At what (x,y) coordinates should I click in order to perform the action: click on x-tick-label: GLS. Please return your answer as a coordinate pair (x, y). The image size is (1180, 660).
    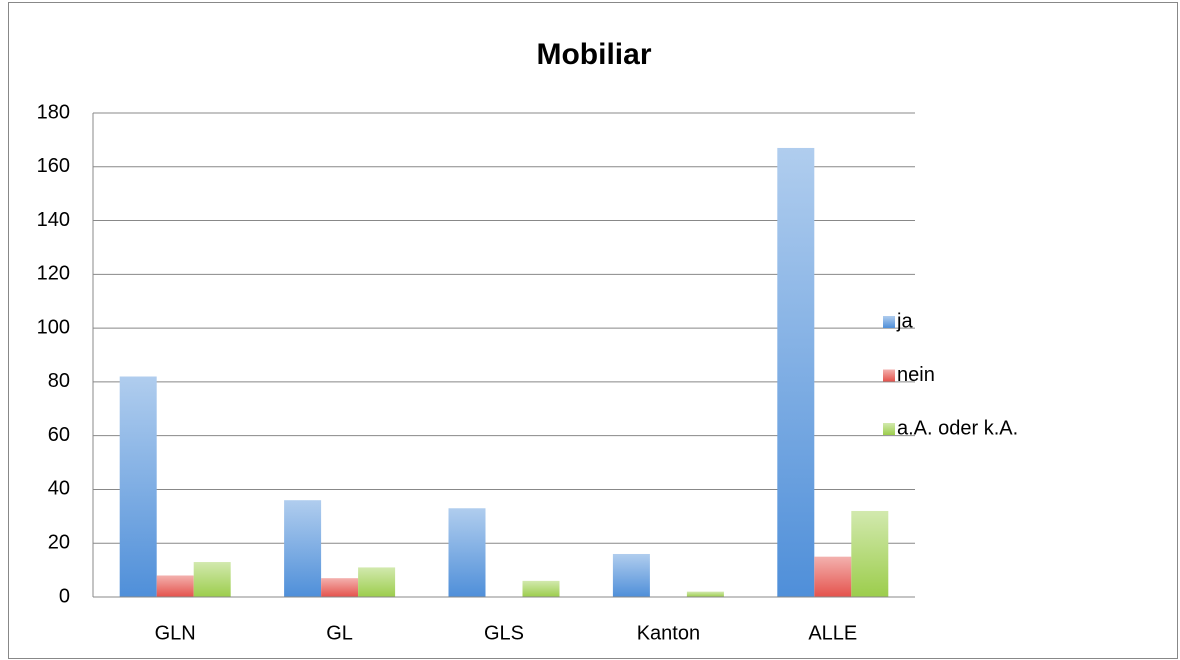
    Looking at the image, I should click on (504, 633).